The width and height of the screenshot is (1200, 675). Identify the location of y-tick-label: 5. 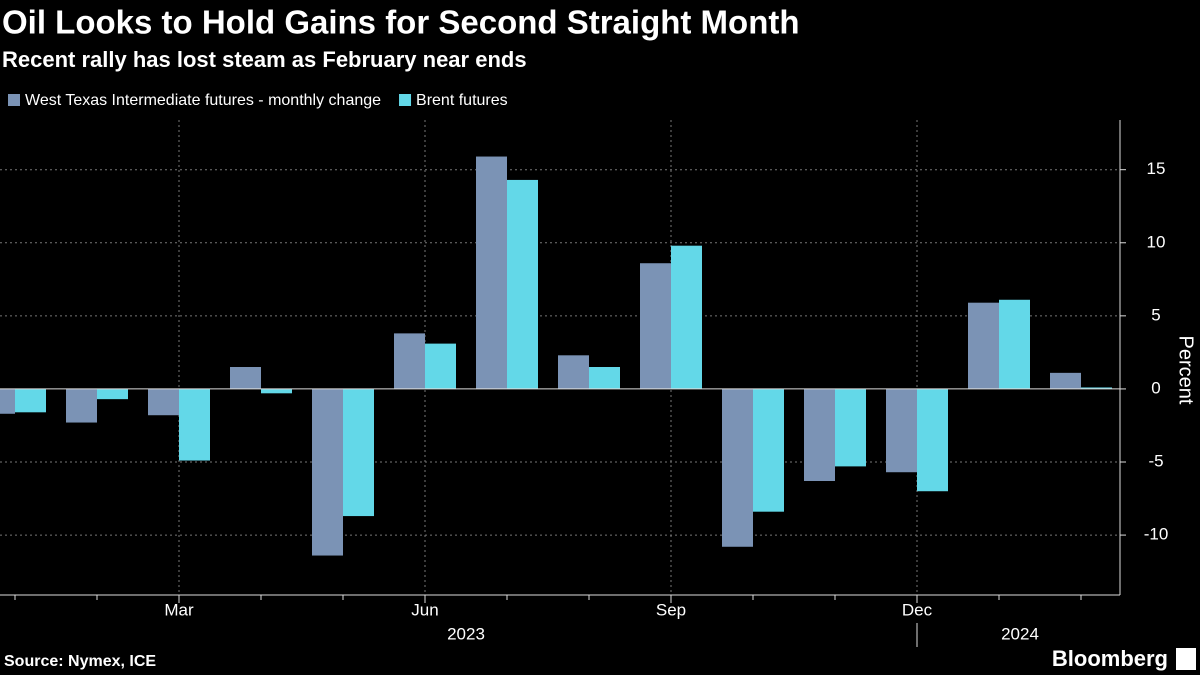
(1155, 314).